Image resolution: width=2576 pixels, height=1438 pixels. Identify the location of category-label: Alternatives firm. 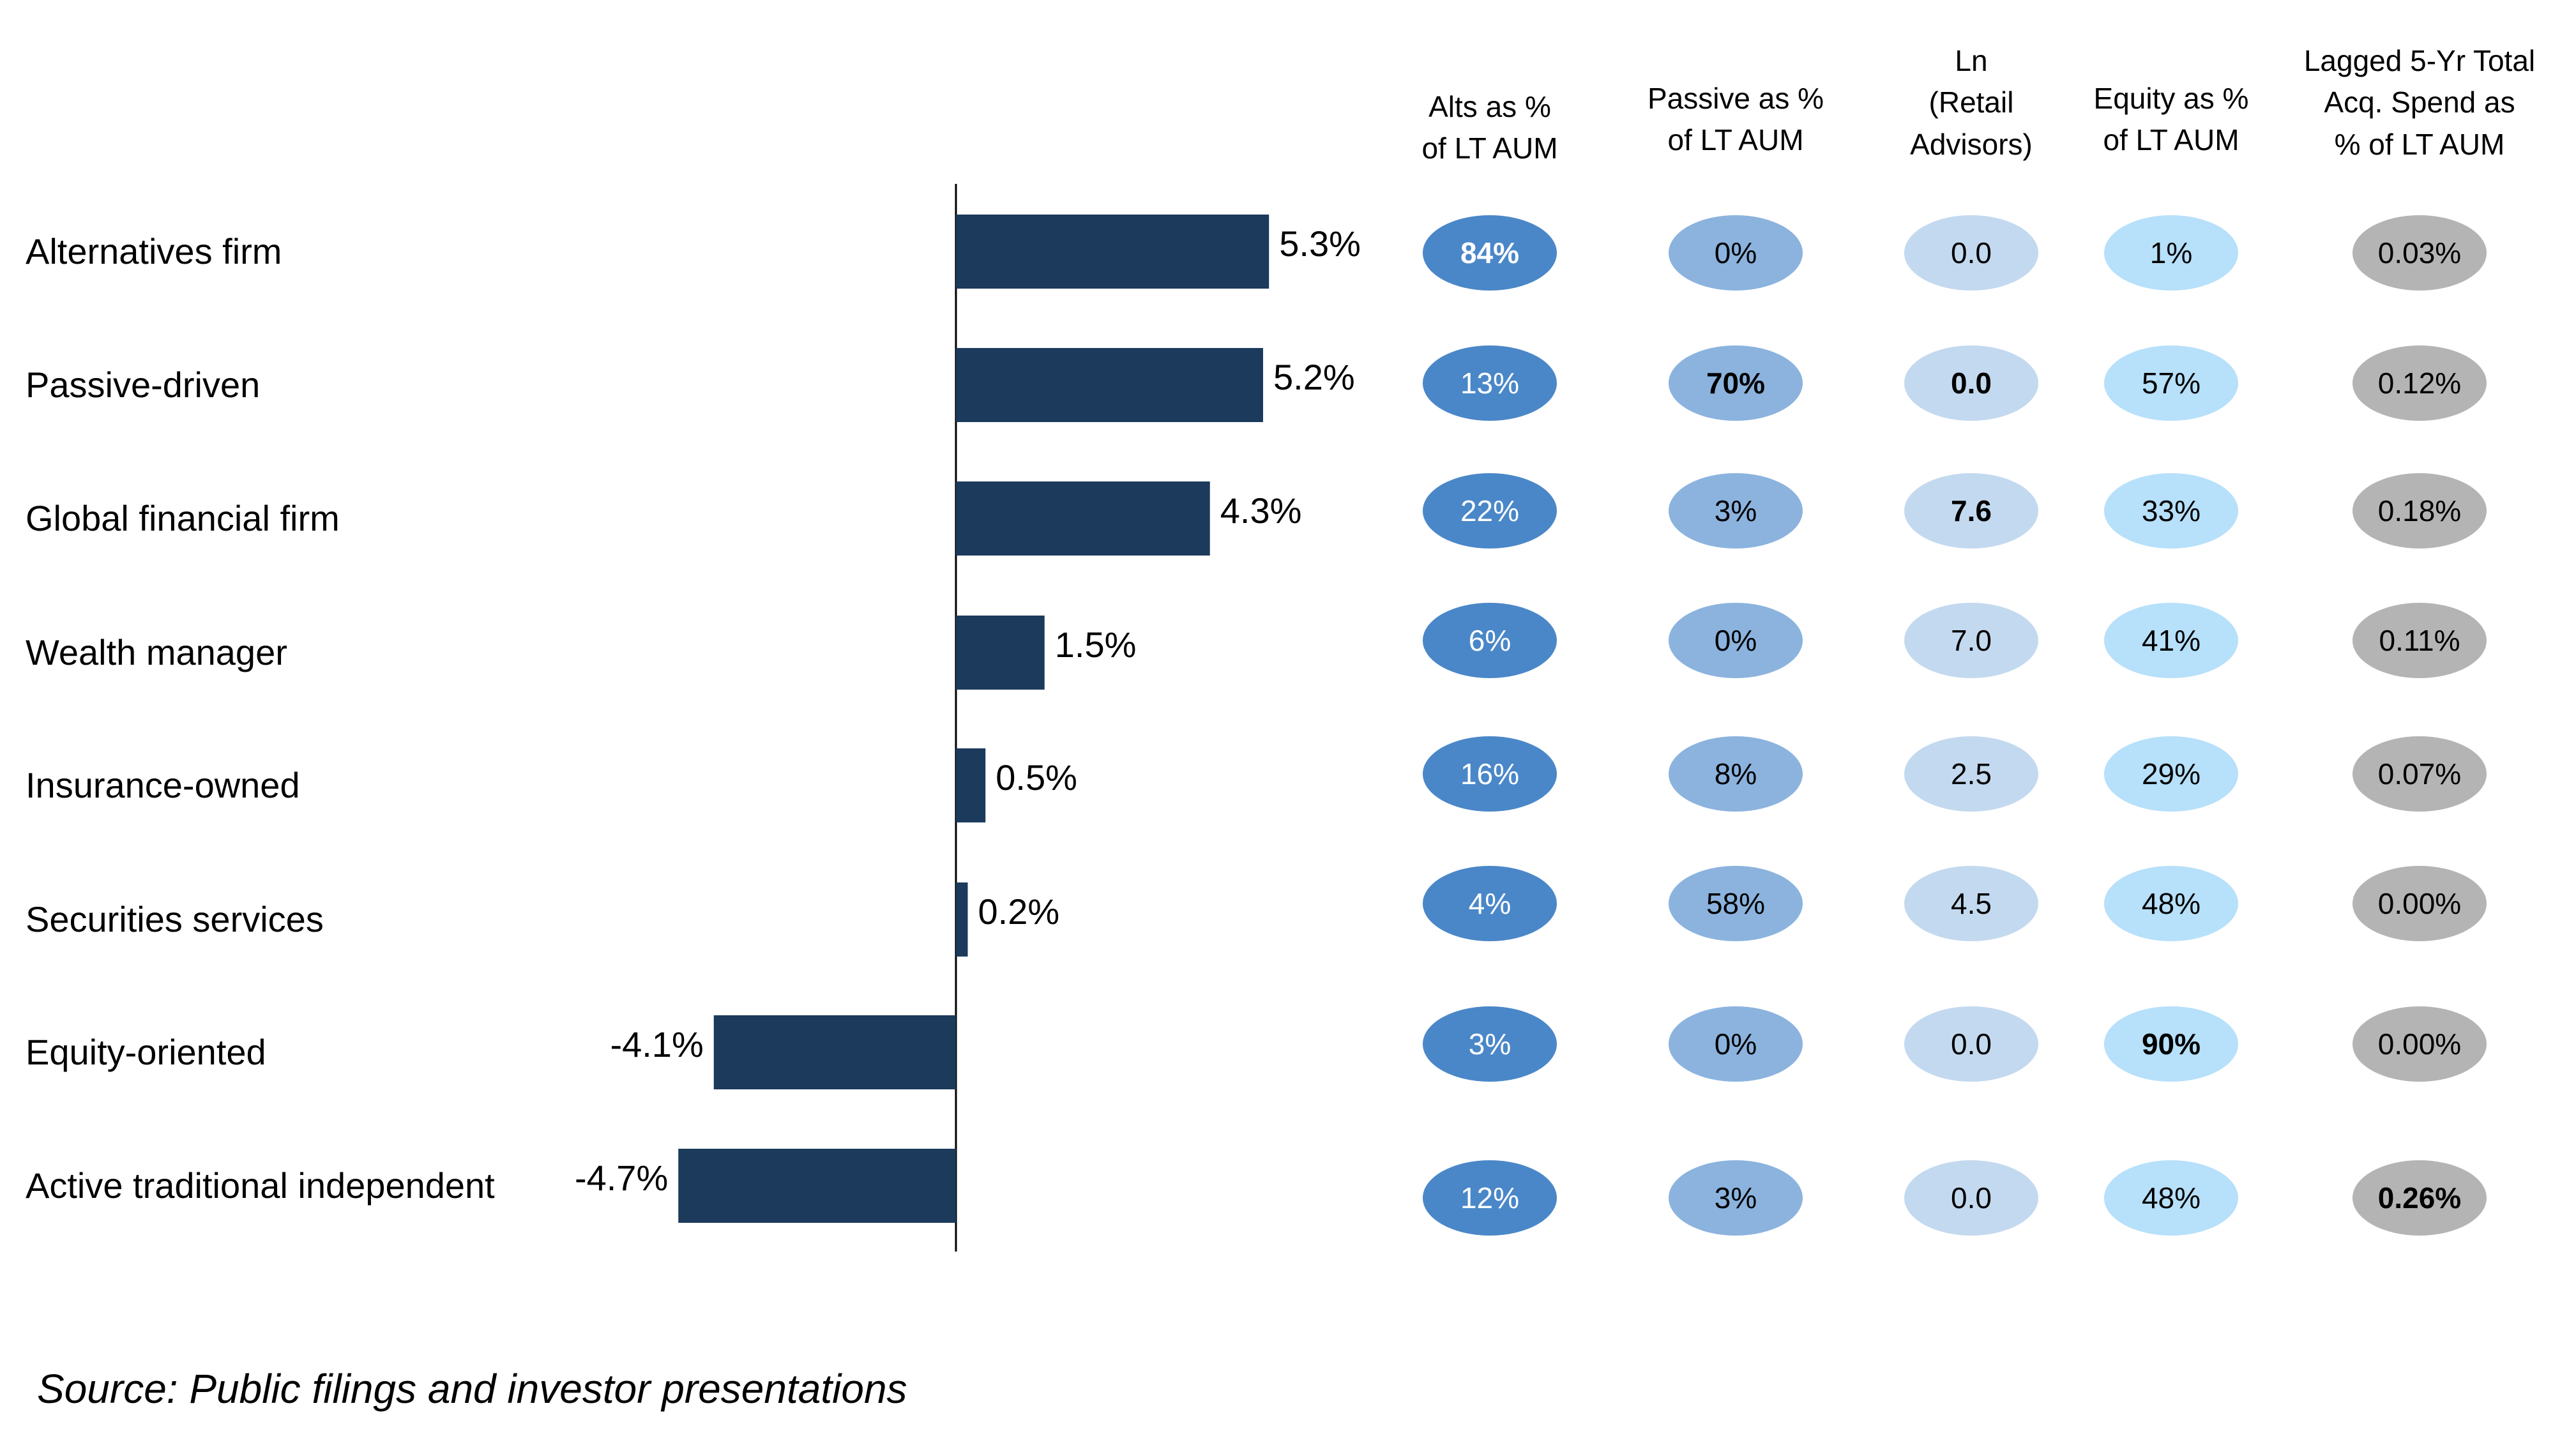
(154, 251).